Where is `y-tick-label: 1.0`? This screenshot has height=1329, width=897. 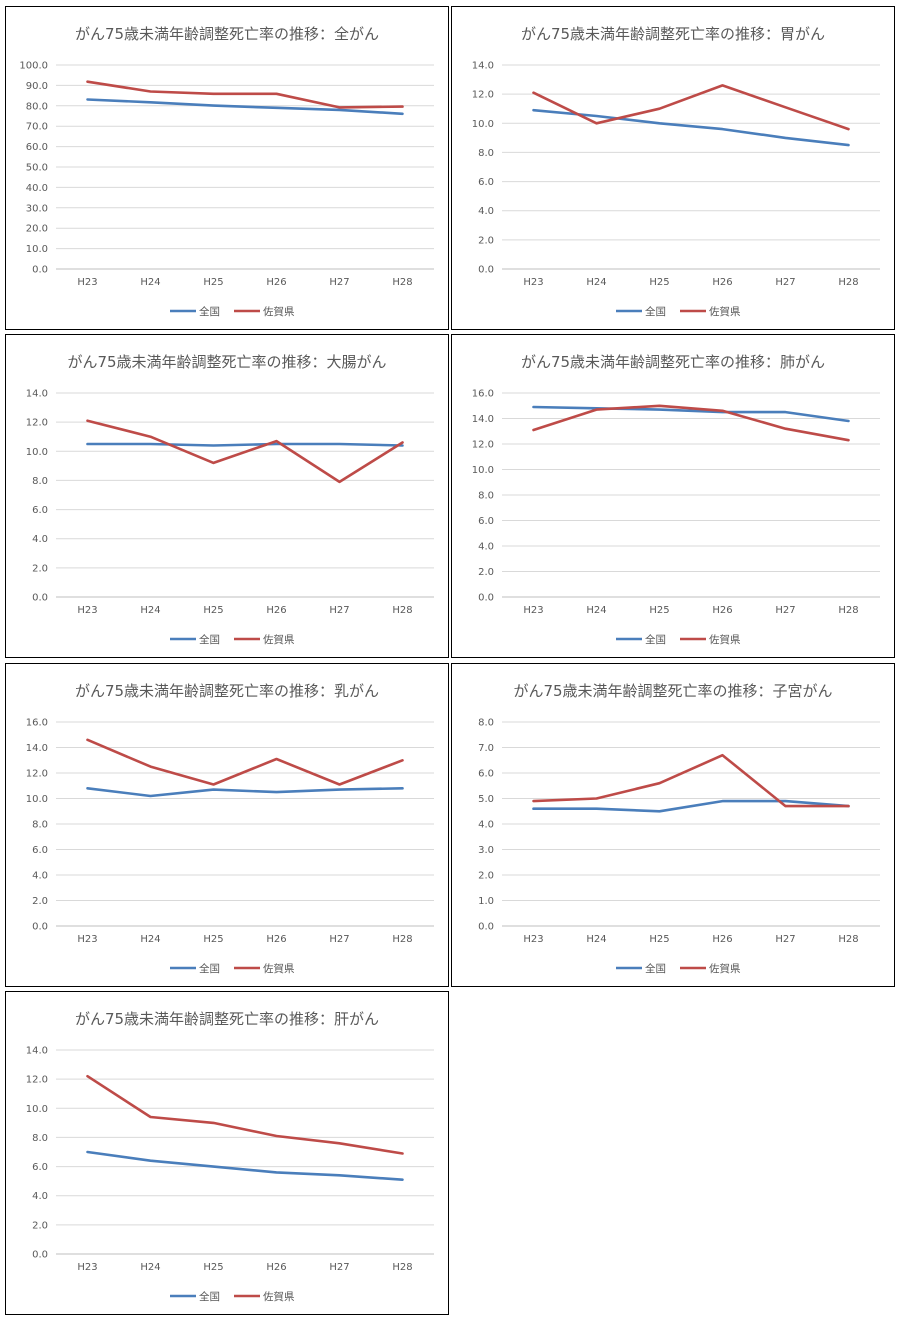 y-tick-label: 1.0 is located at coordinates (486, 901).